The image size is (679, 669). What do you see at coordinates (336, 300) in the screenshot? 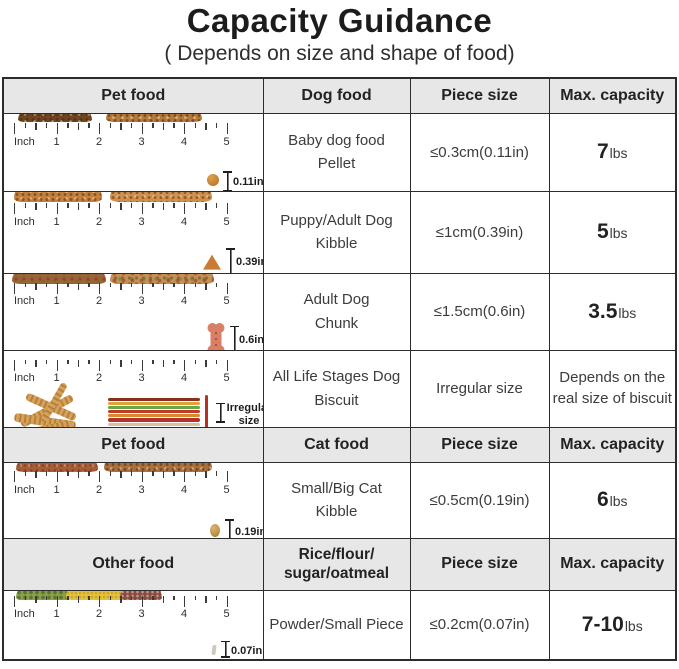
I see `food-name-line: Adult Dog` at bounding box center [336, 300].